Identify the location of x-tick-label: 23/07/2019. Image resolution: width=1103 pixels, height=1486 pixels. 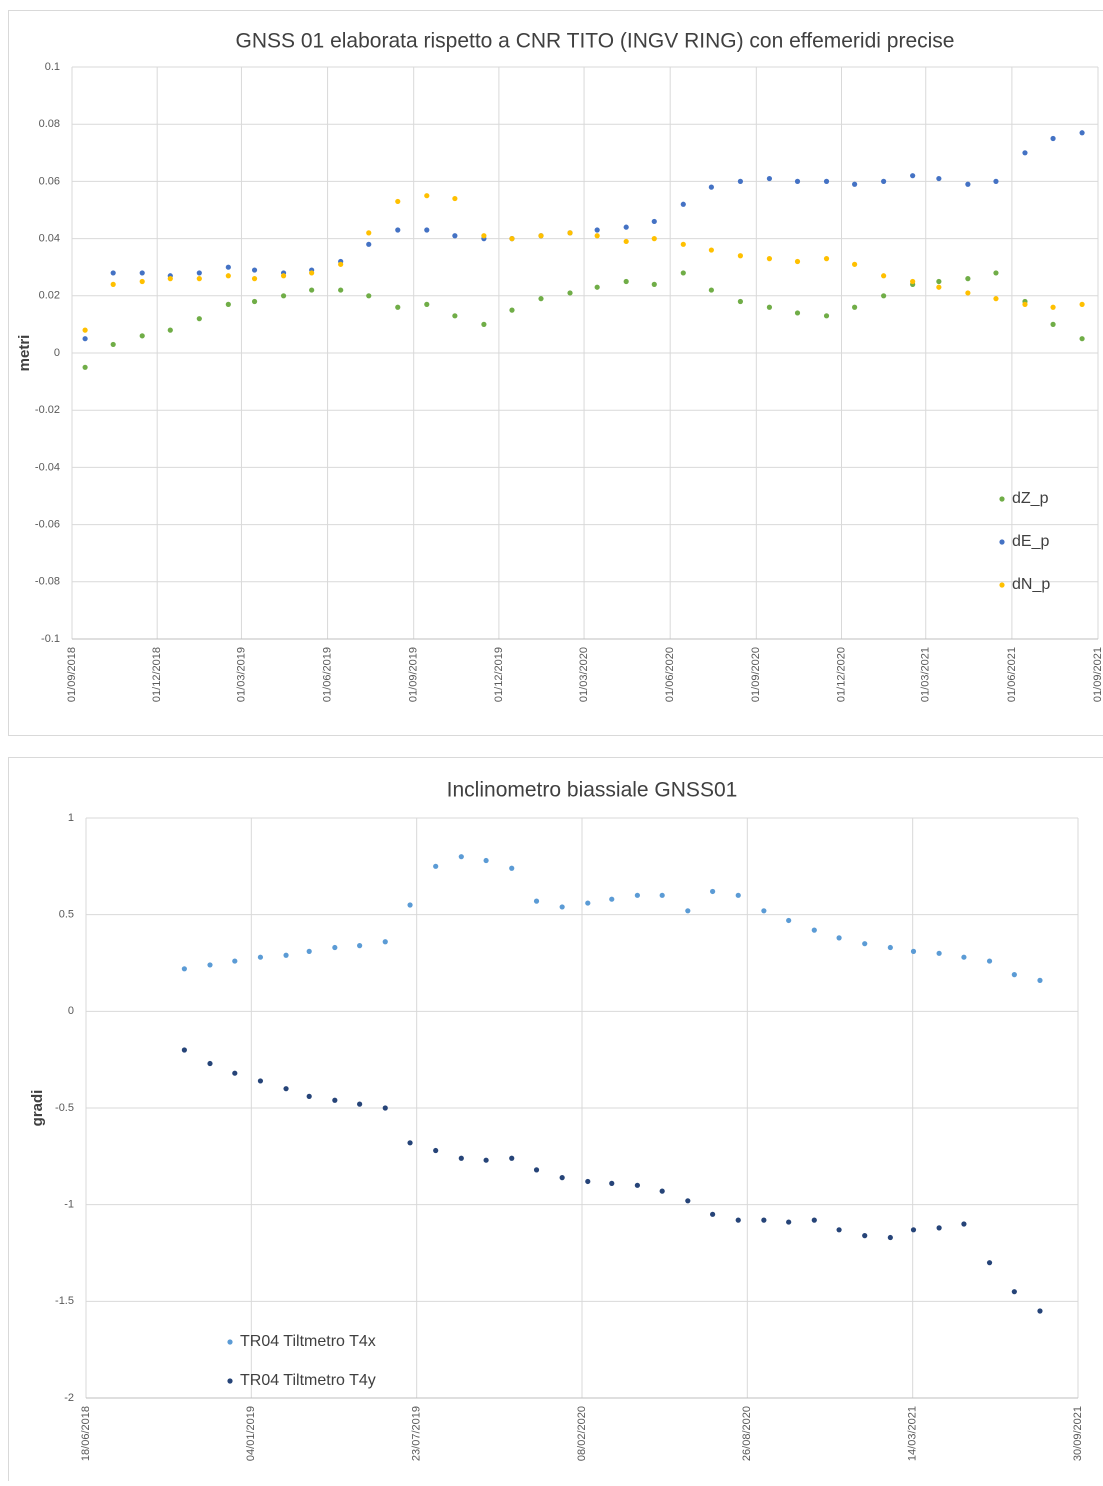
(417, 1433).